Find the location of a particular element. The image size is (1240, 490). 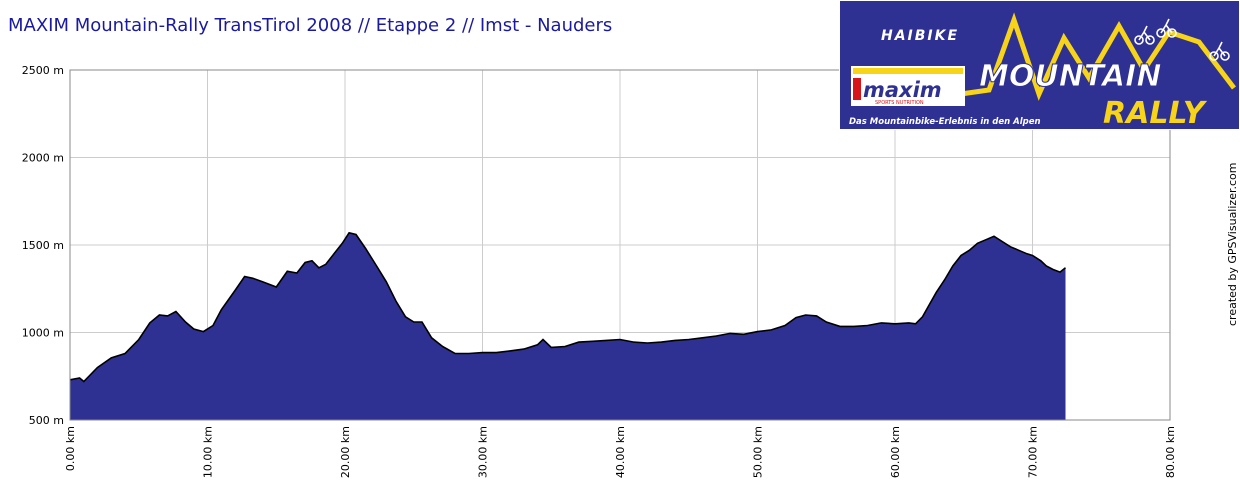

x-tick-label: 40.00 km is located at coordinates (620, 452).